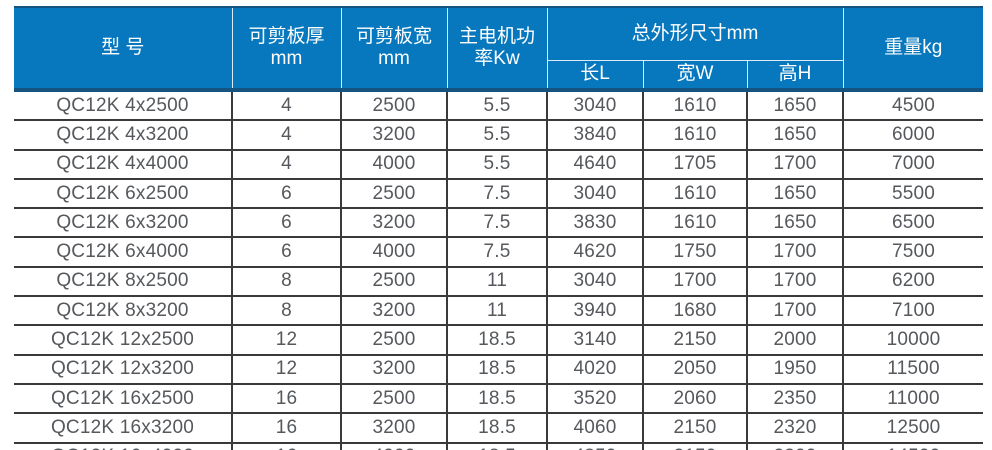 The image size is (992, 450). What do you see at coordinates (913, 252) in the screenshot?
I see `weight-cell: 7500` at bounding box center [913, 252].